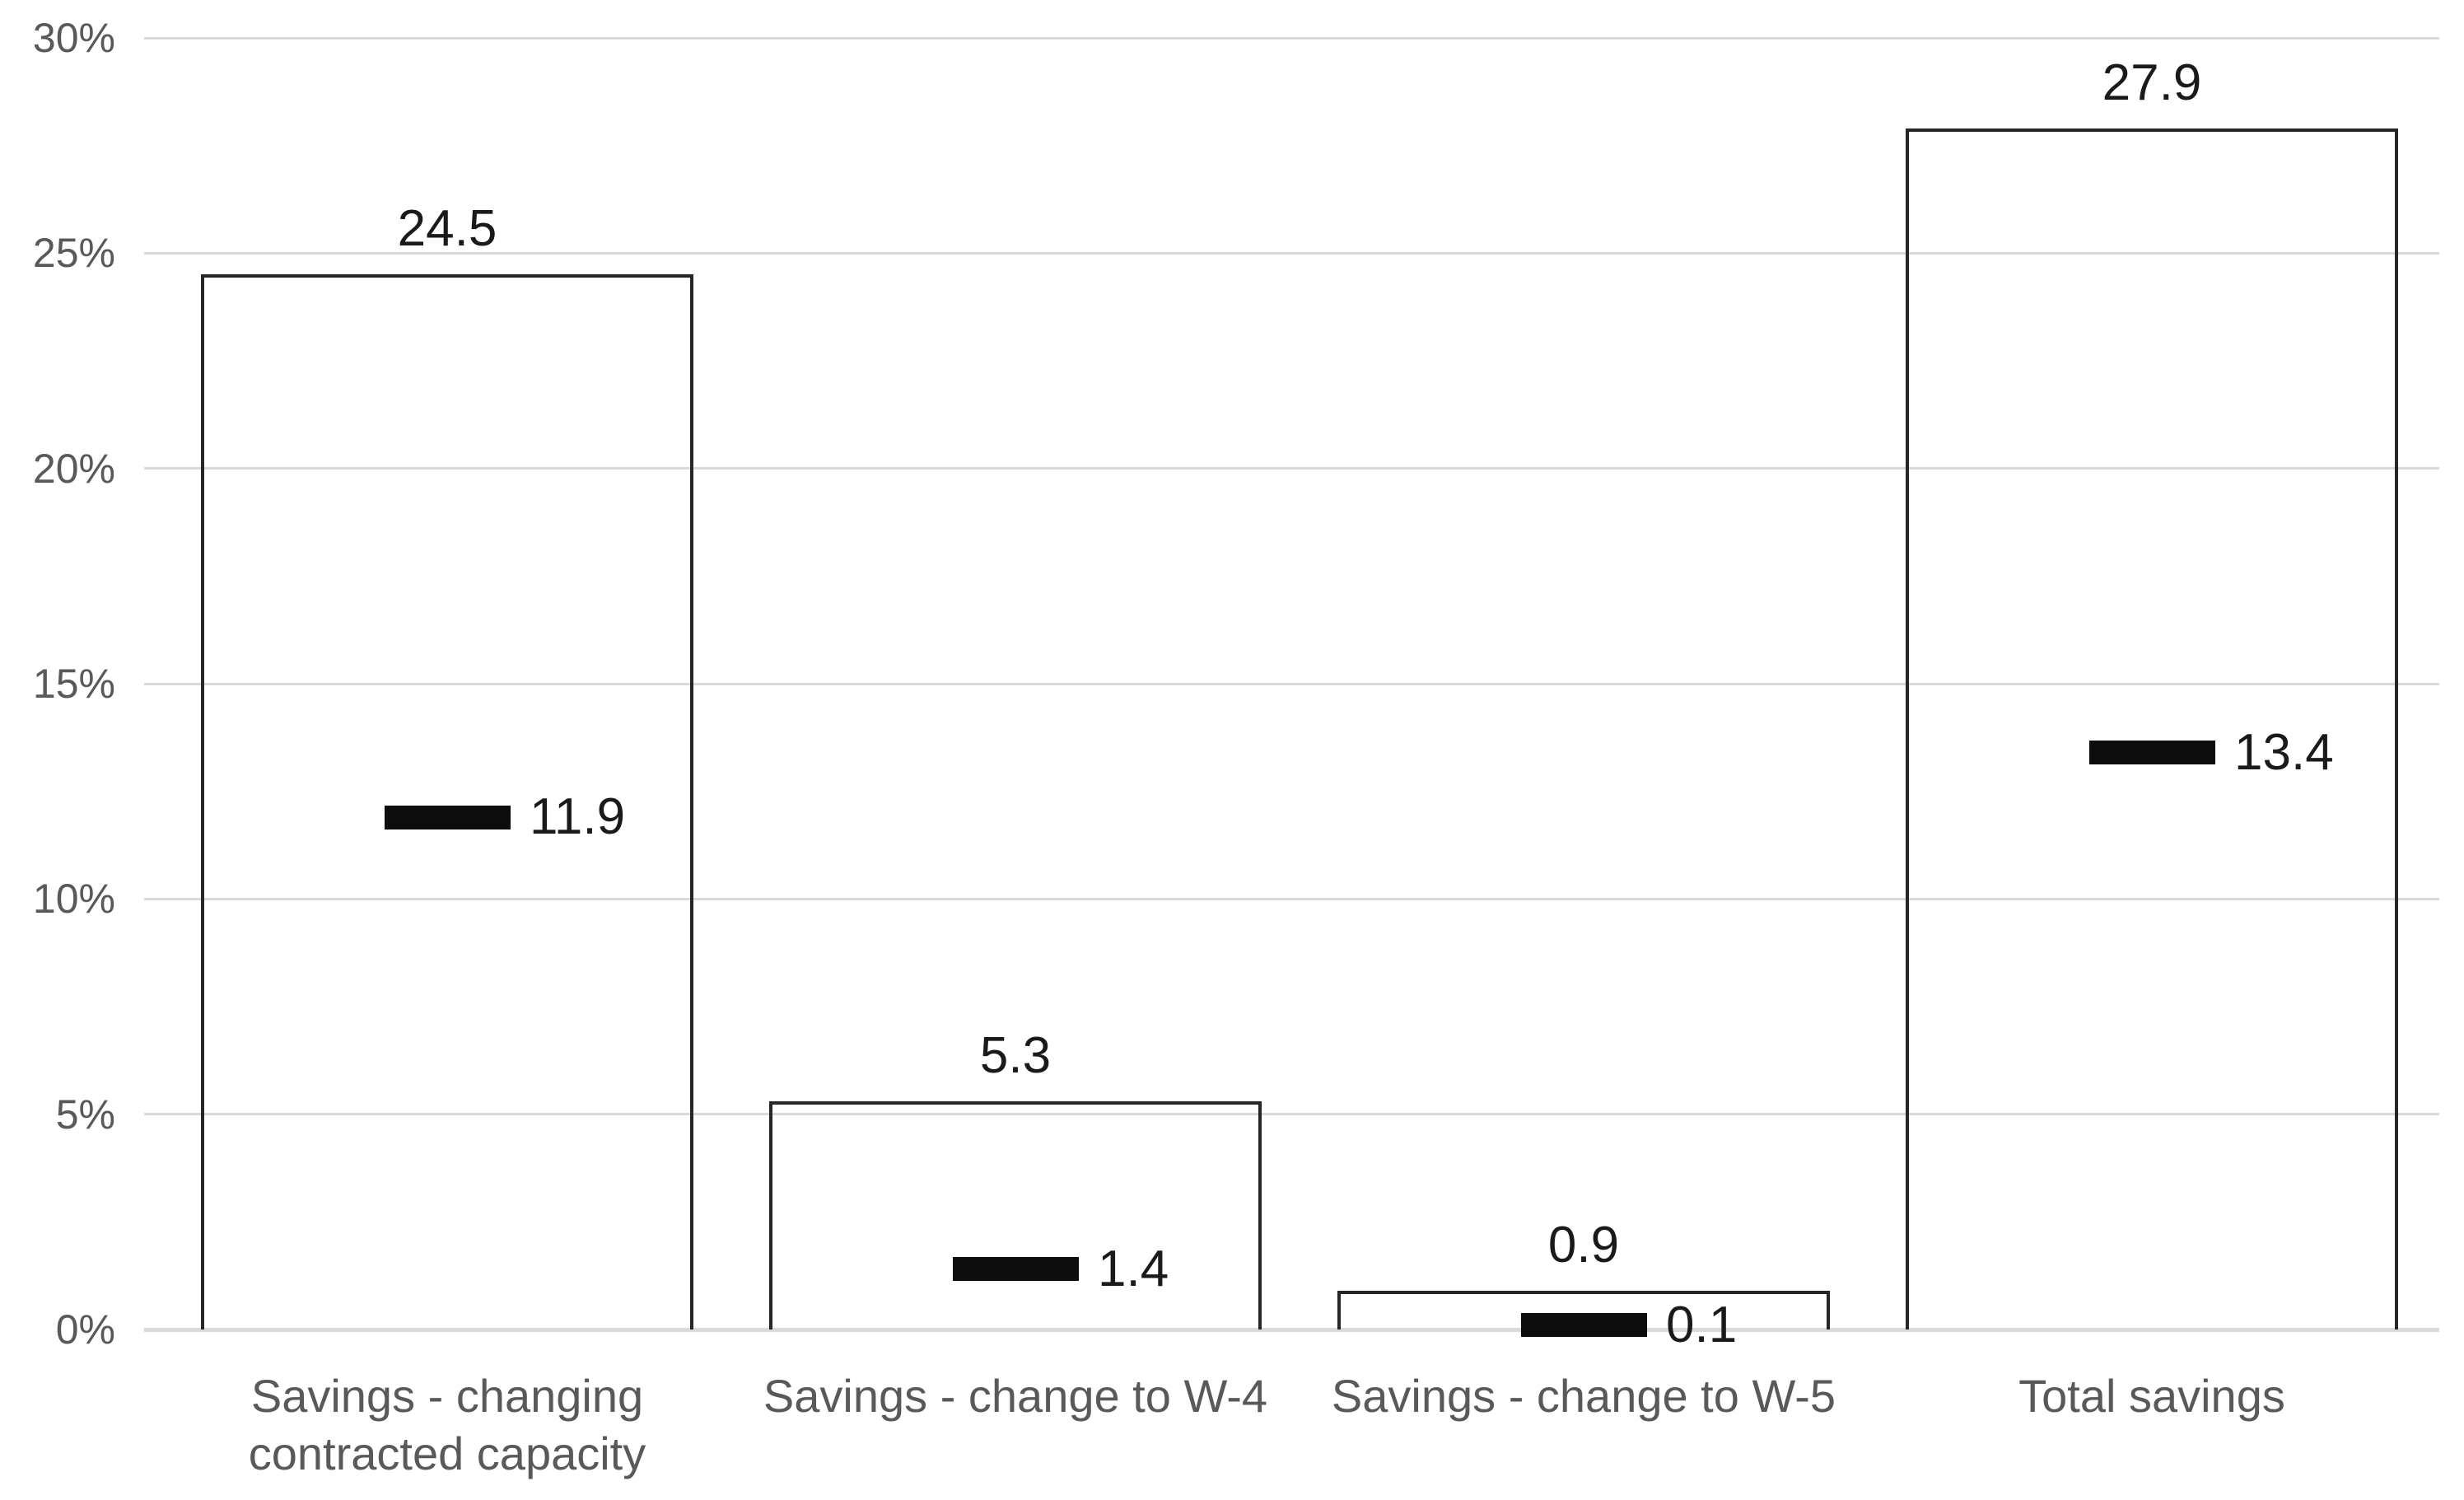  I want to click on category-label: Total savings, so click(2151, 1396).